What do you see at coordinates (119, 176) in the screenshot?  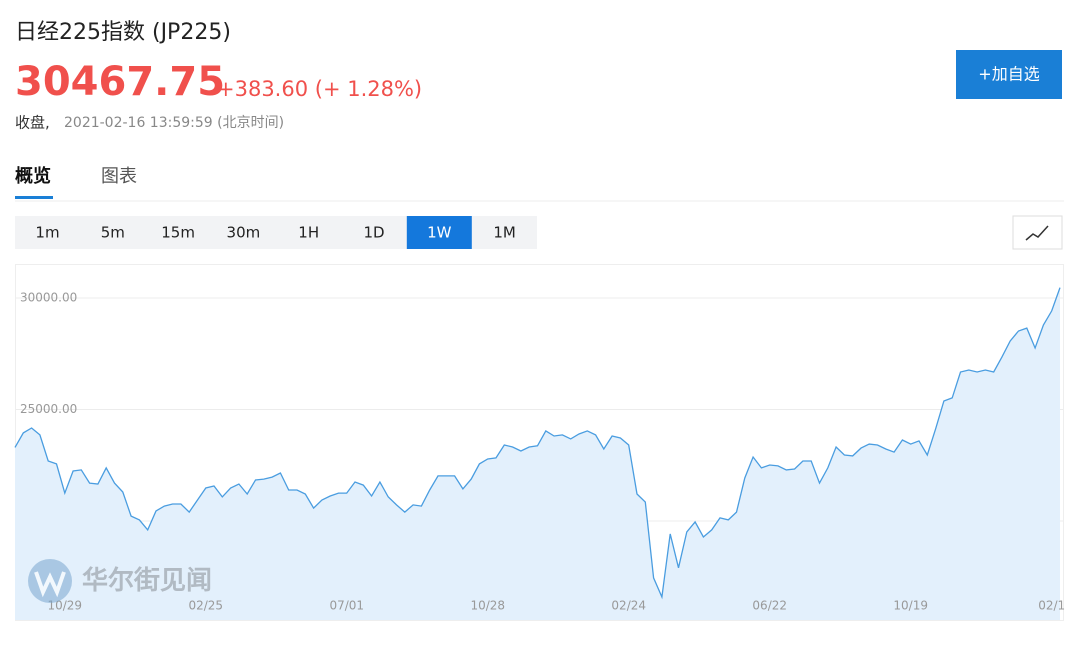 I see `tab: 图表` at bounding box center [119, 176].